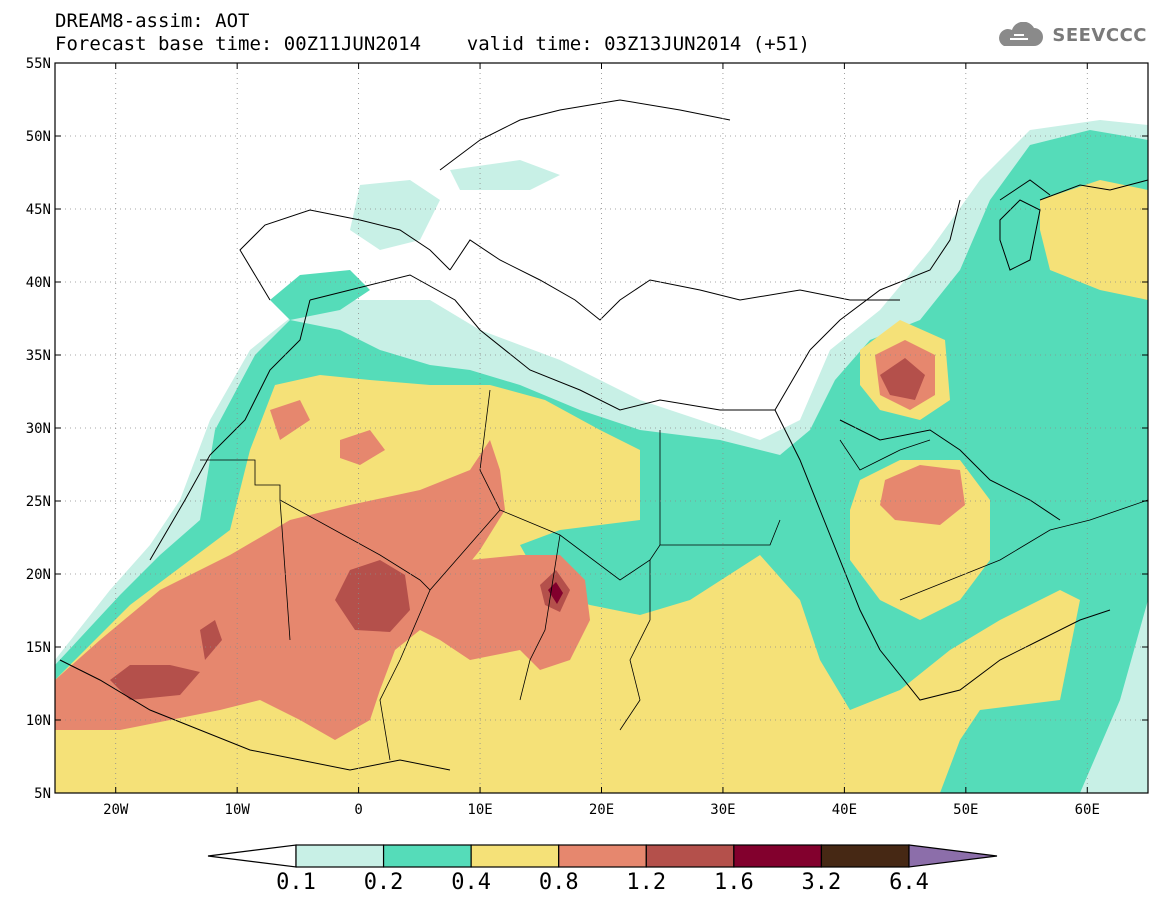  Describe the element at coordinates (1021, 34) in the screenshot. I see `cloud-icon` at that location.